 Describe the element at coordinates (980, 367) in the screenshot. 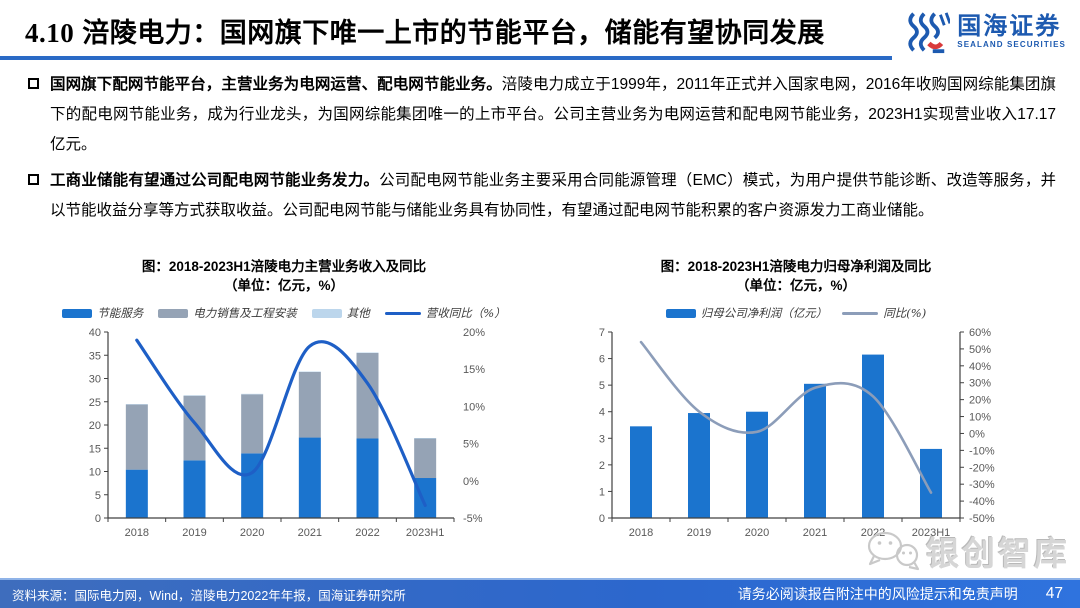

I see `svg-text: 40%` at that location.